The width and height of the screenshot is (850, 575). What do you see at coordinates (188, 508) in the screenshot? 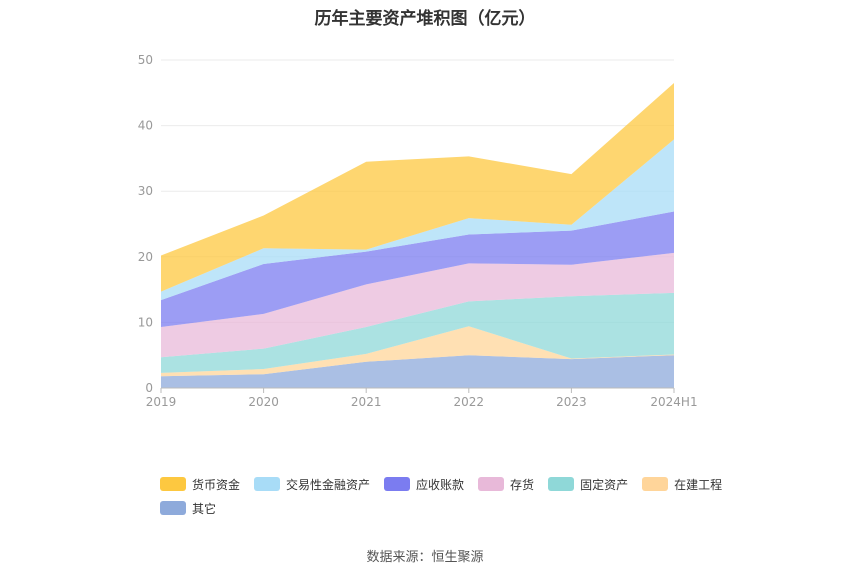
I see `legend-item: 其它` at bounding box center [188, 508].